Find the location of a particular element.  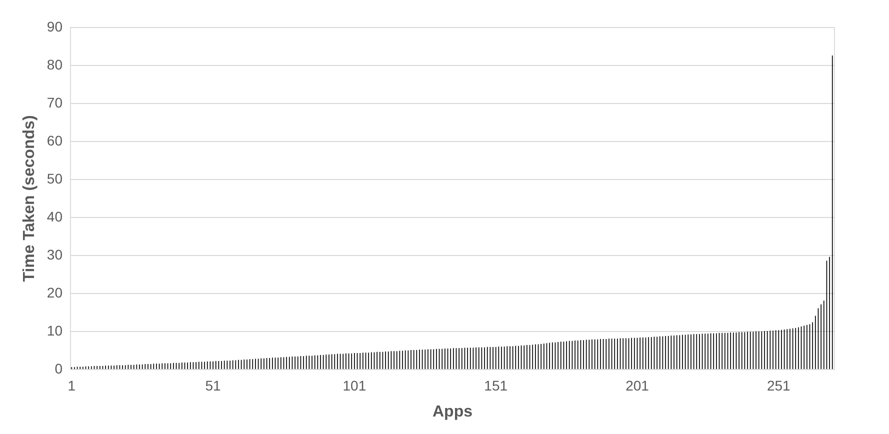

x-tick-label: 251 is located at coordinates (778, 386).